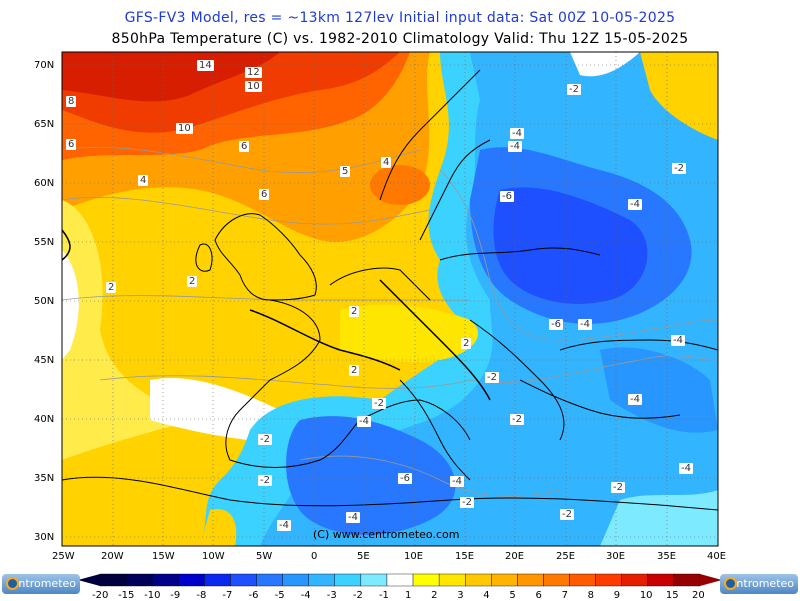  I want to click on colorbar-tick-label: -20, so click(100, 595).